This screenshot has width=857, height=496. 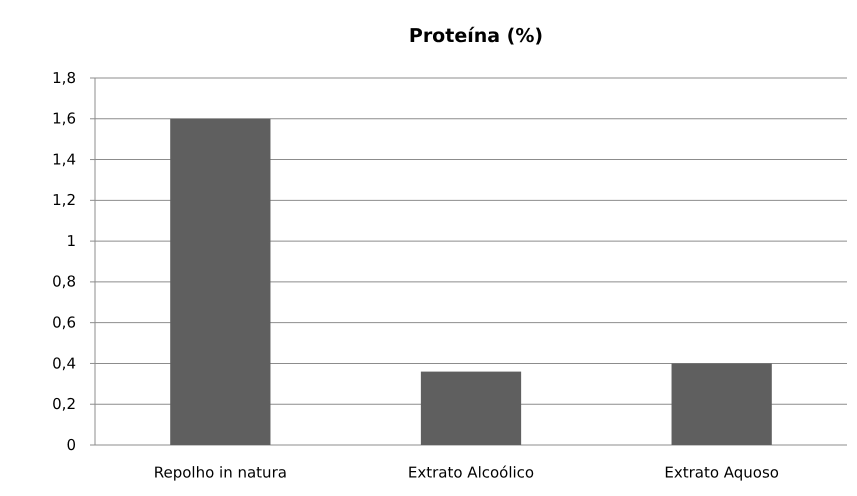 I want to click on y-tick-label: 0,2, so click(x=64, y=404).